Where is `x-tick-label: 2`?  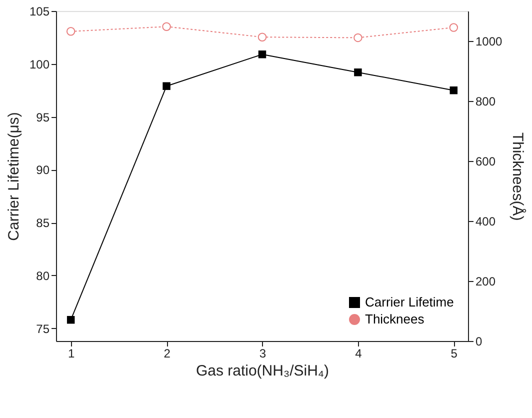
x-tick-label: 2 is located at coordinates (167, 353).